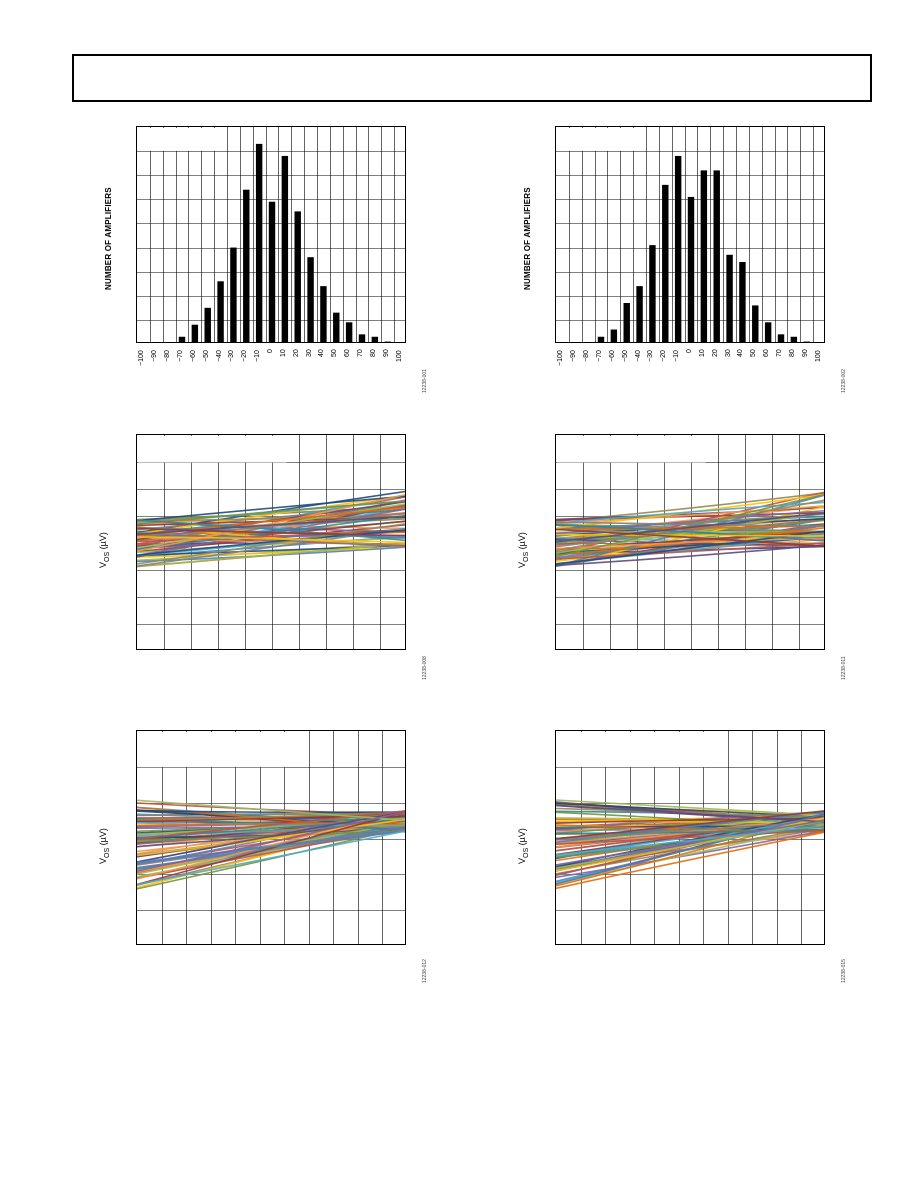 The height and width of the screenshot is (1188, 918). What do you see at coordinates (574, 355) in the screenshot?
I see `x-tick-label: −90` at bounding box center [574, 355].